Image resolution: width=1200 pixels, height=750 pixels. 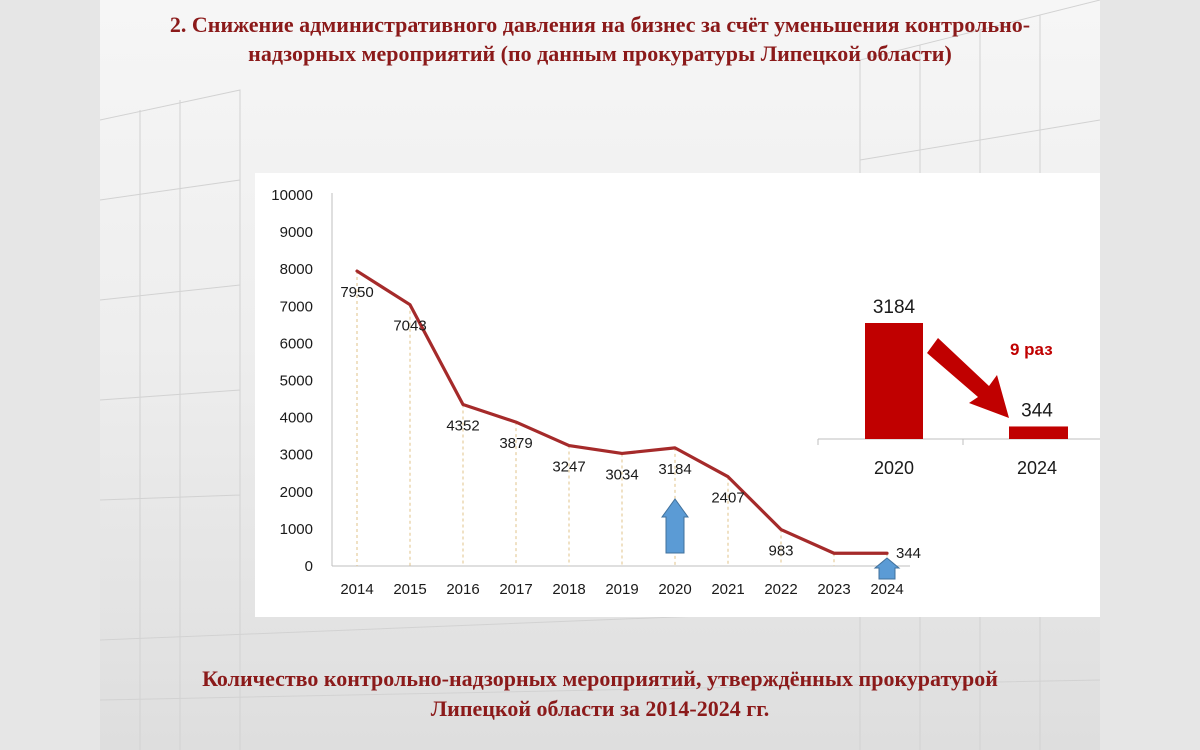 I want to click on x-tick-label: 2024, so click(x=886, y=589).